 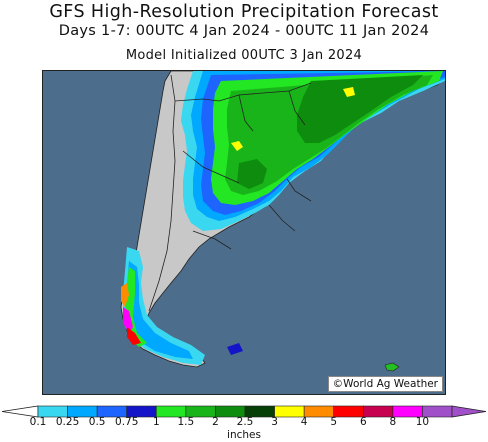 I want to click on precip-0.25-south, so click(x=160, y=310).